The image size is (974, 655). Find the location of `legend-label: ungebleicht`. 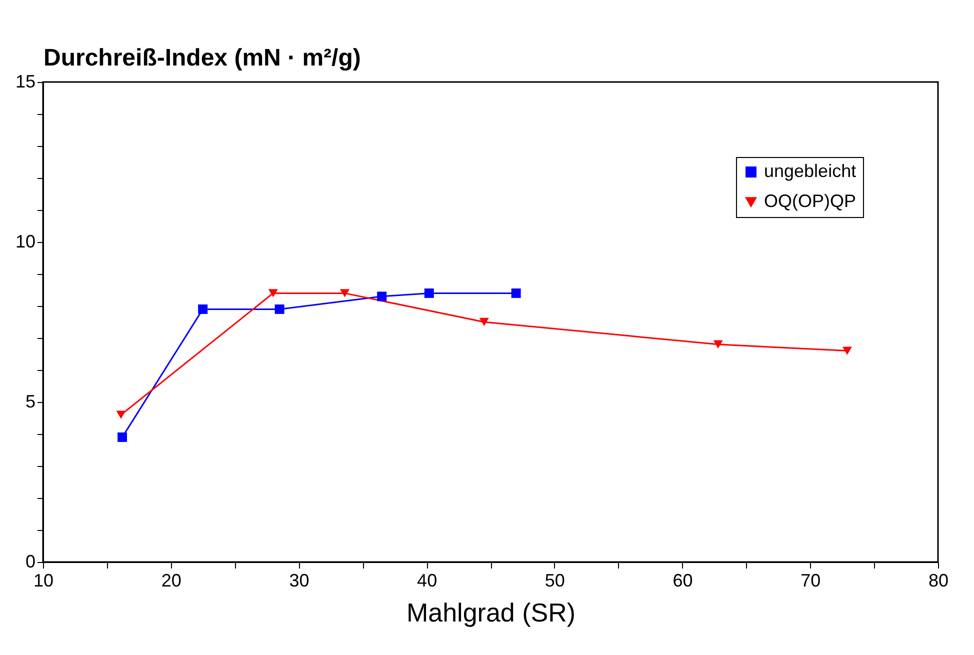

legend-label: ungebleicht is located at coordinates (810, 171).